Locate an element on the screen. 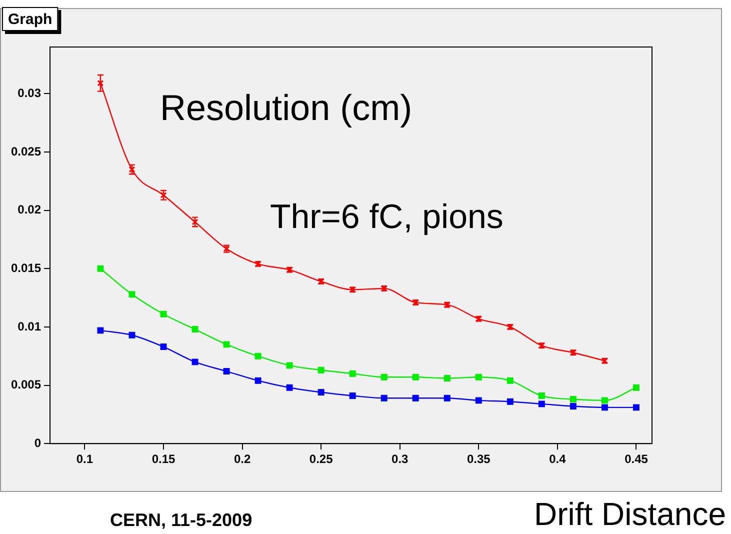 The width and height of the screenshot is (731, 534). x-tick-label: 0.2 is located at coordinates (242, 459).